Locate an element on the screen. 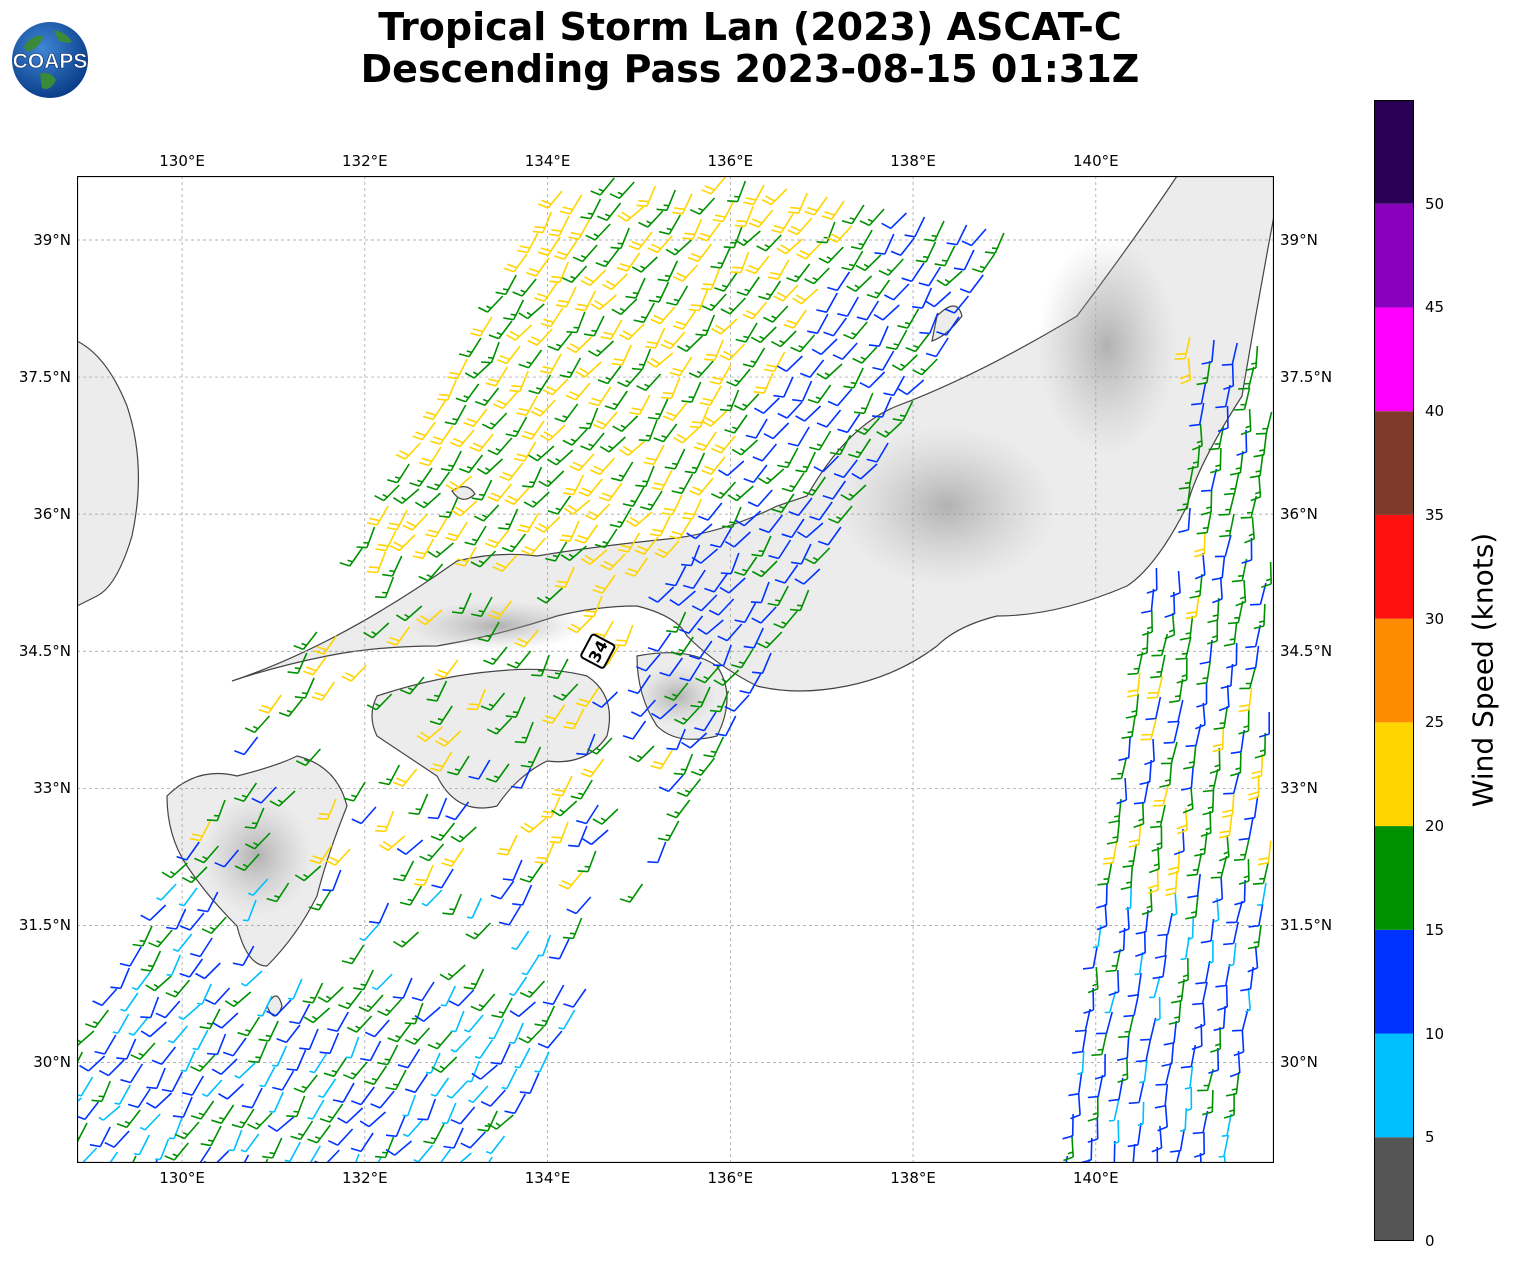  colorbar-tick-label: 35 is located at coordinates (1435, 514).